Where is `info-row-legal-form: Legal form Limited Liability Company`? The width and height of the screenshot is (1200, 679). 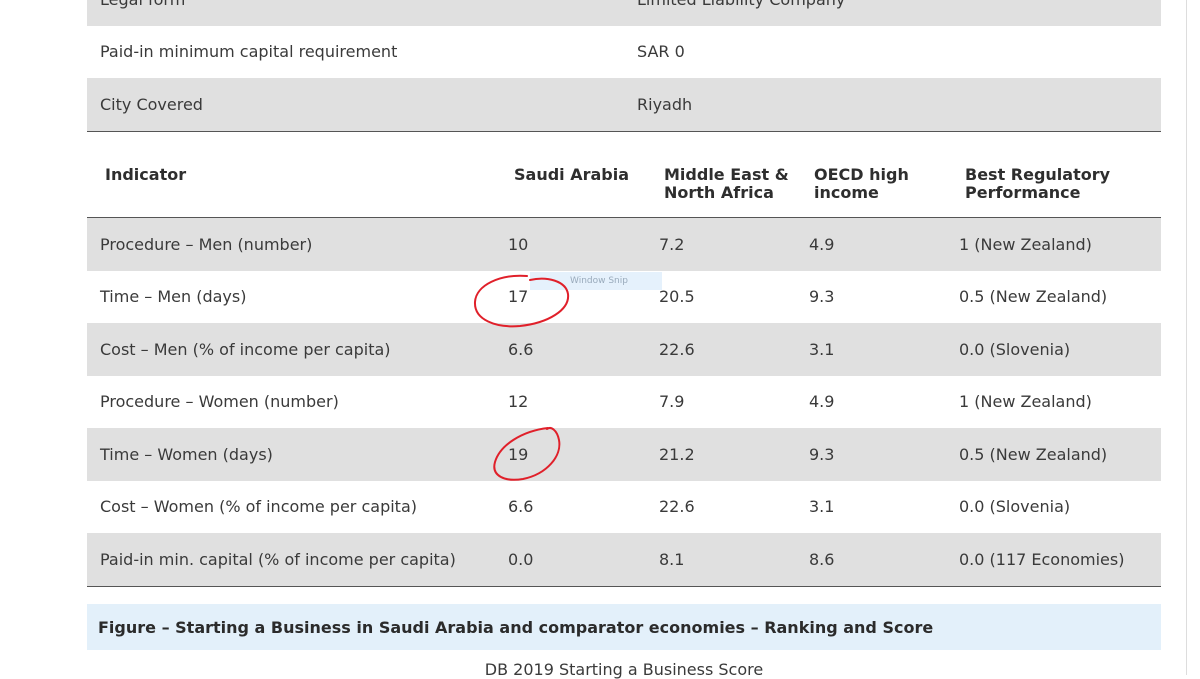 info-row-legal-form: Legal form Limited Liability Company is located at coordinates (624, 13).